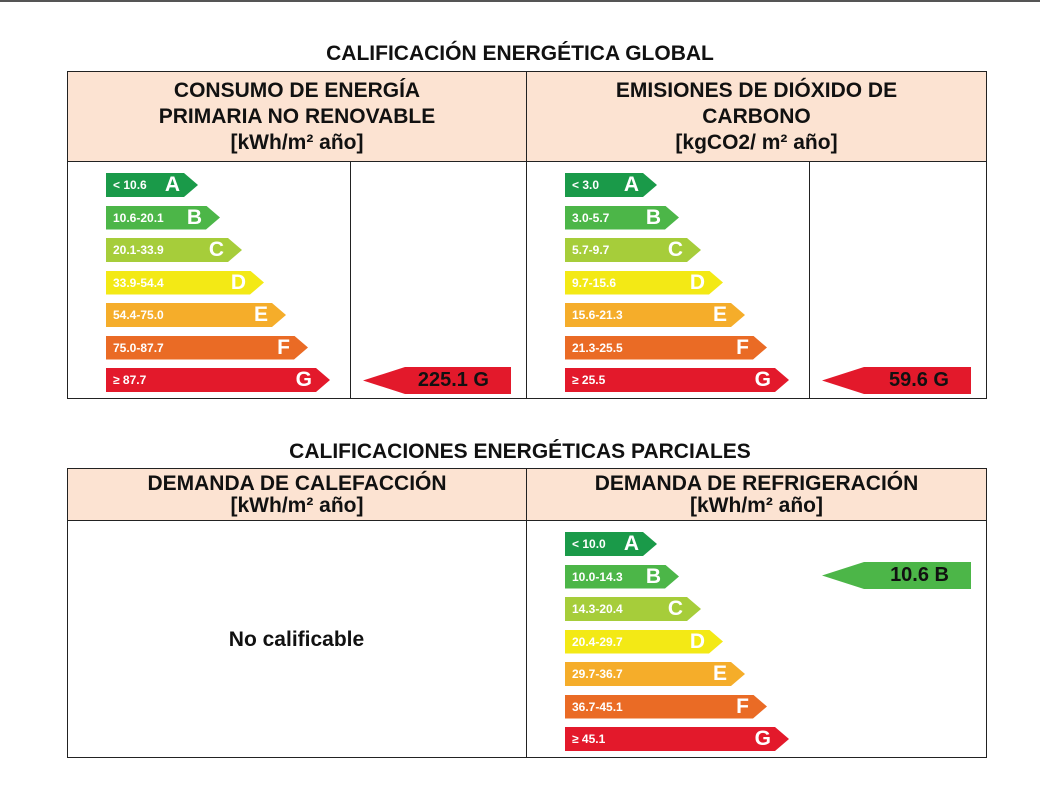 The image size is (1040, 790). I want to click on emisiones-range-label: ≥ 25.5, so click(589, 380).